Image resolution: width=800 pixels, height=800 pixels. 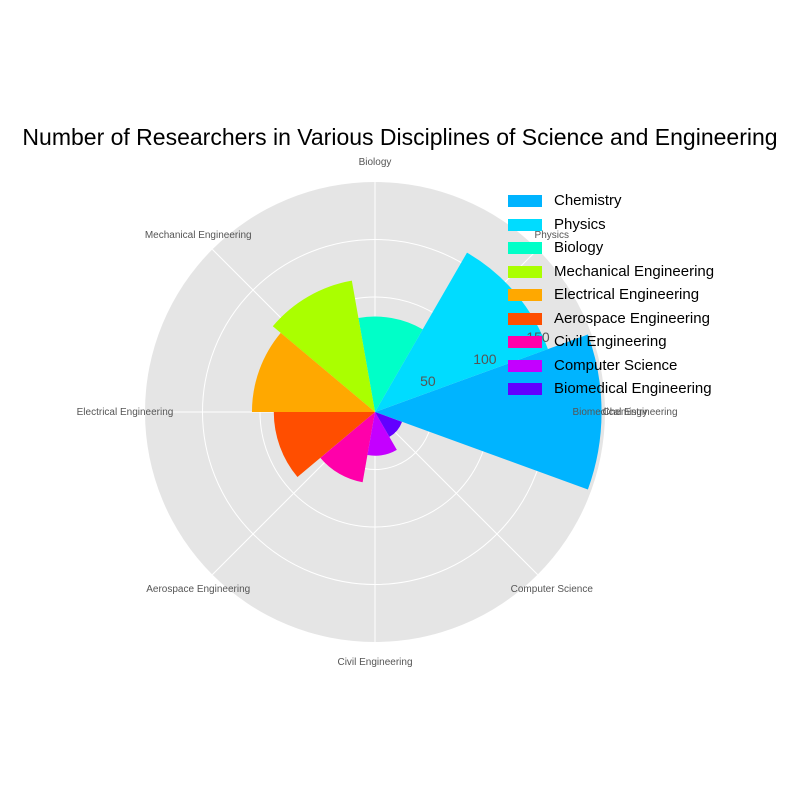 I want to click on angle-tick-label: Aerospace Engineering, so click(x=198, y=589).